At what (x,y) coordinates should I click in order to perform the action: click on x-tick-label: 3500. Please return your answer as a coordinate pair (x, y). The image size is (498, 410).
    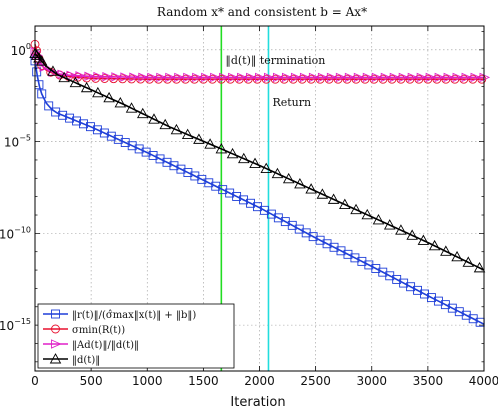
    Looking at the image, I should click on (428, 381).